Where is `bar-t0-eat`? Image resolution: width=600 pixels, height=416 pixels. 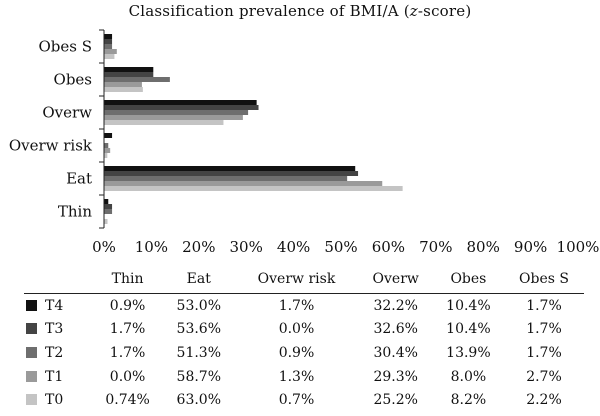 bar-t0-eat is located at coordinates (253, 188).